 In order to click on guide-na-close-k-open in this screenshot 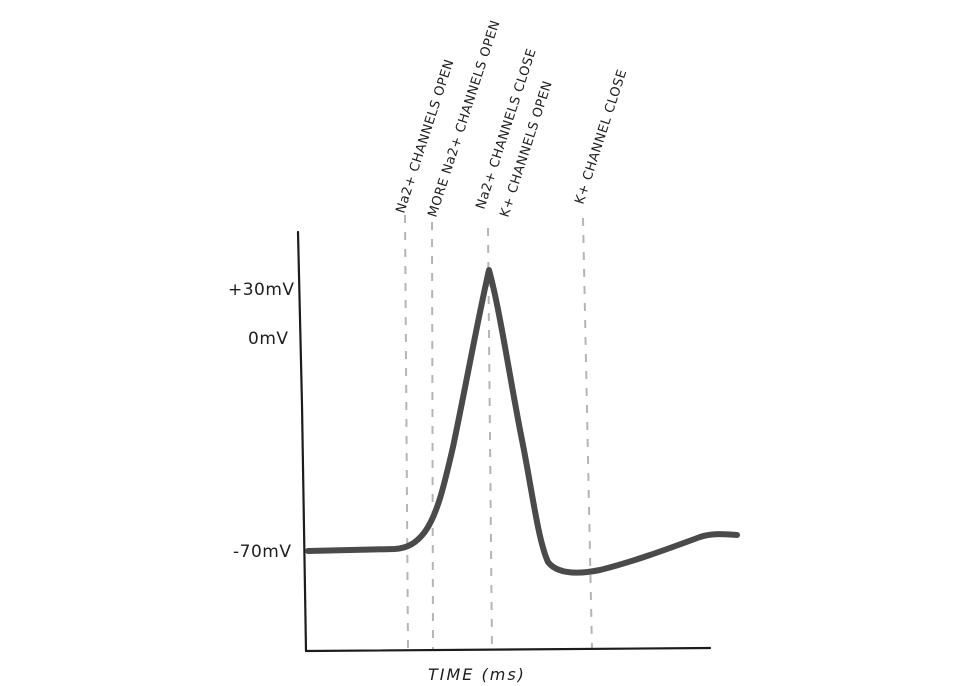, I will do `click(490, 439)`.